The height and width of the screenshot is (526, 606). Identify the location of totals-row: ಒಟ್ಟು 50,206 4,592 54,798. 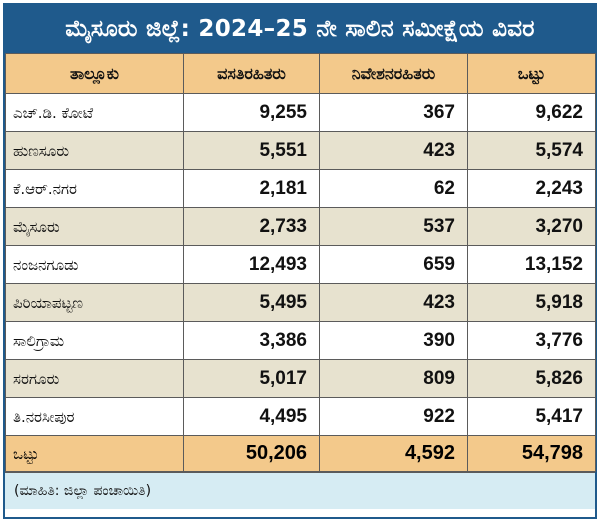
(300, 453).